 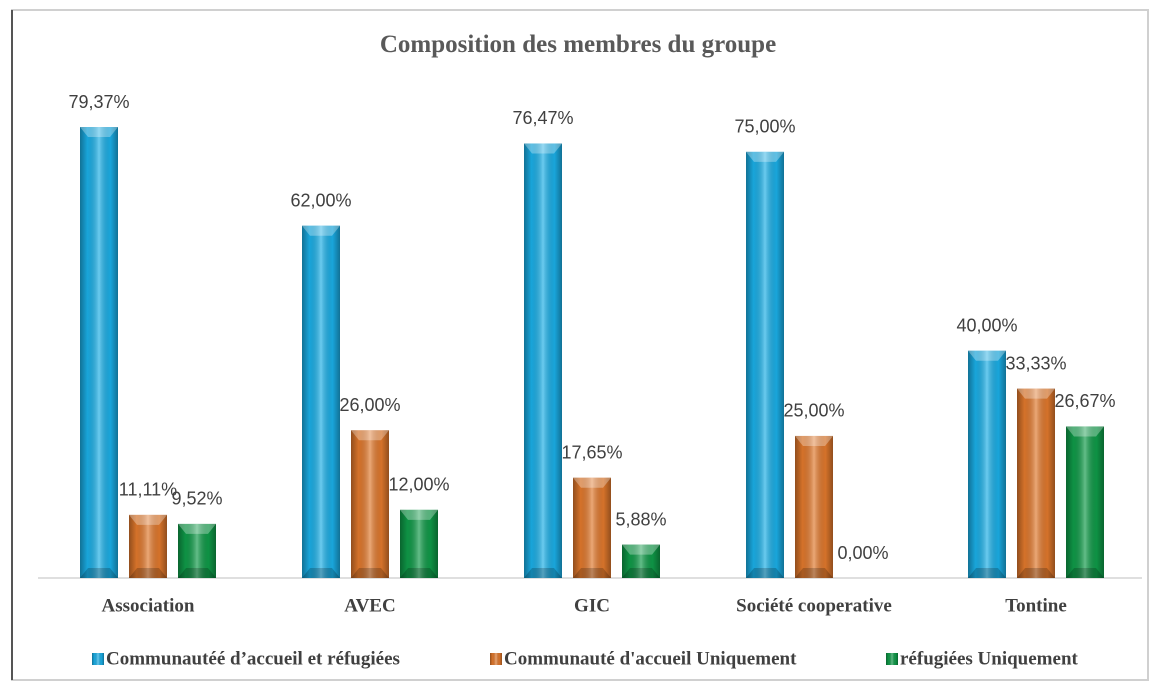 I want to click on value-label: 25,00%, so click(x=813, y=411).